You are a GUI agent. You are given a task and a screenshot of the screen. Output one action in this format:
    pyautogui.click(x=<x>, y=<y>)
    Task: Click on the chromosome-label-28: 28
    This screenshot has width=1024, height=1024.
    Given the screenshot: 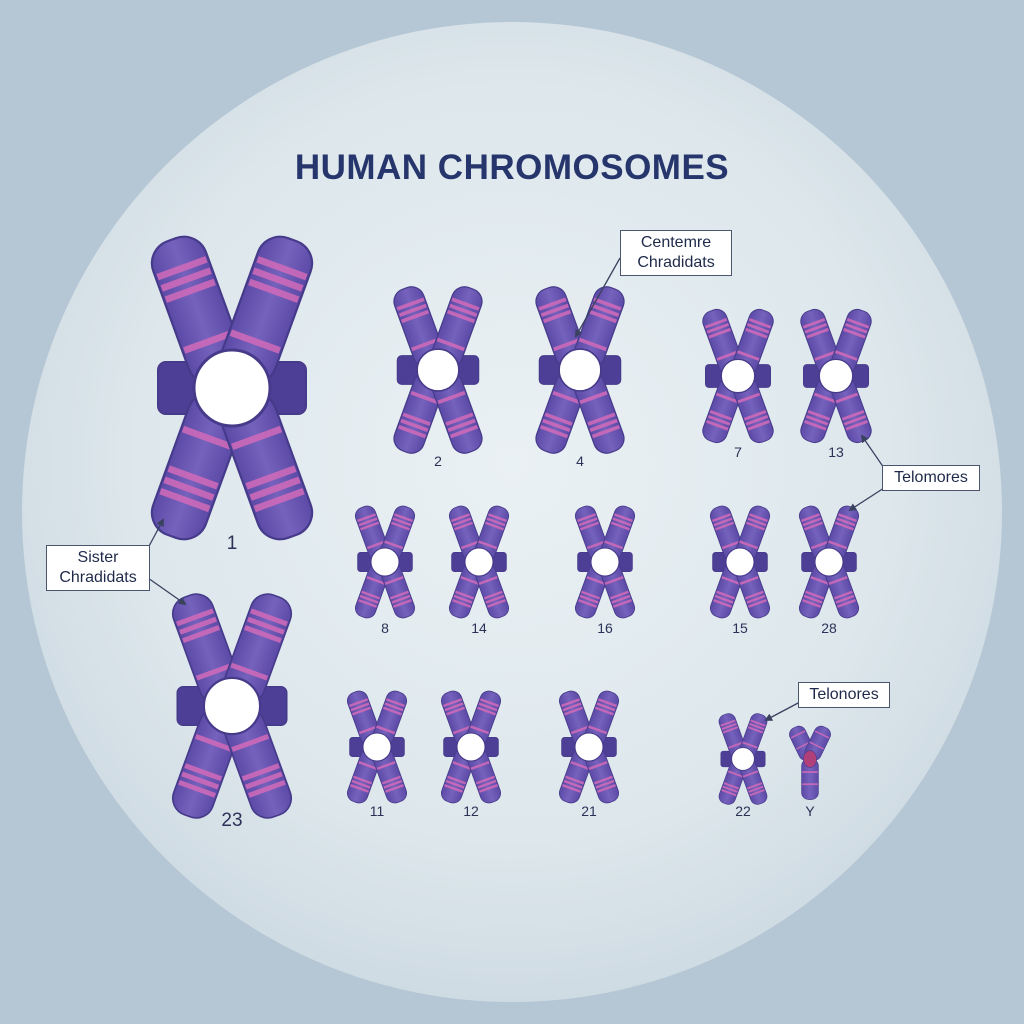 What is the action you would take?
    pyautogui.click(x=829, y=628)
    